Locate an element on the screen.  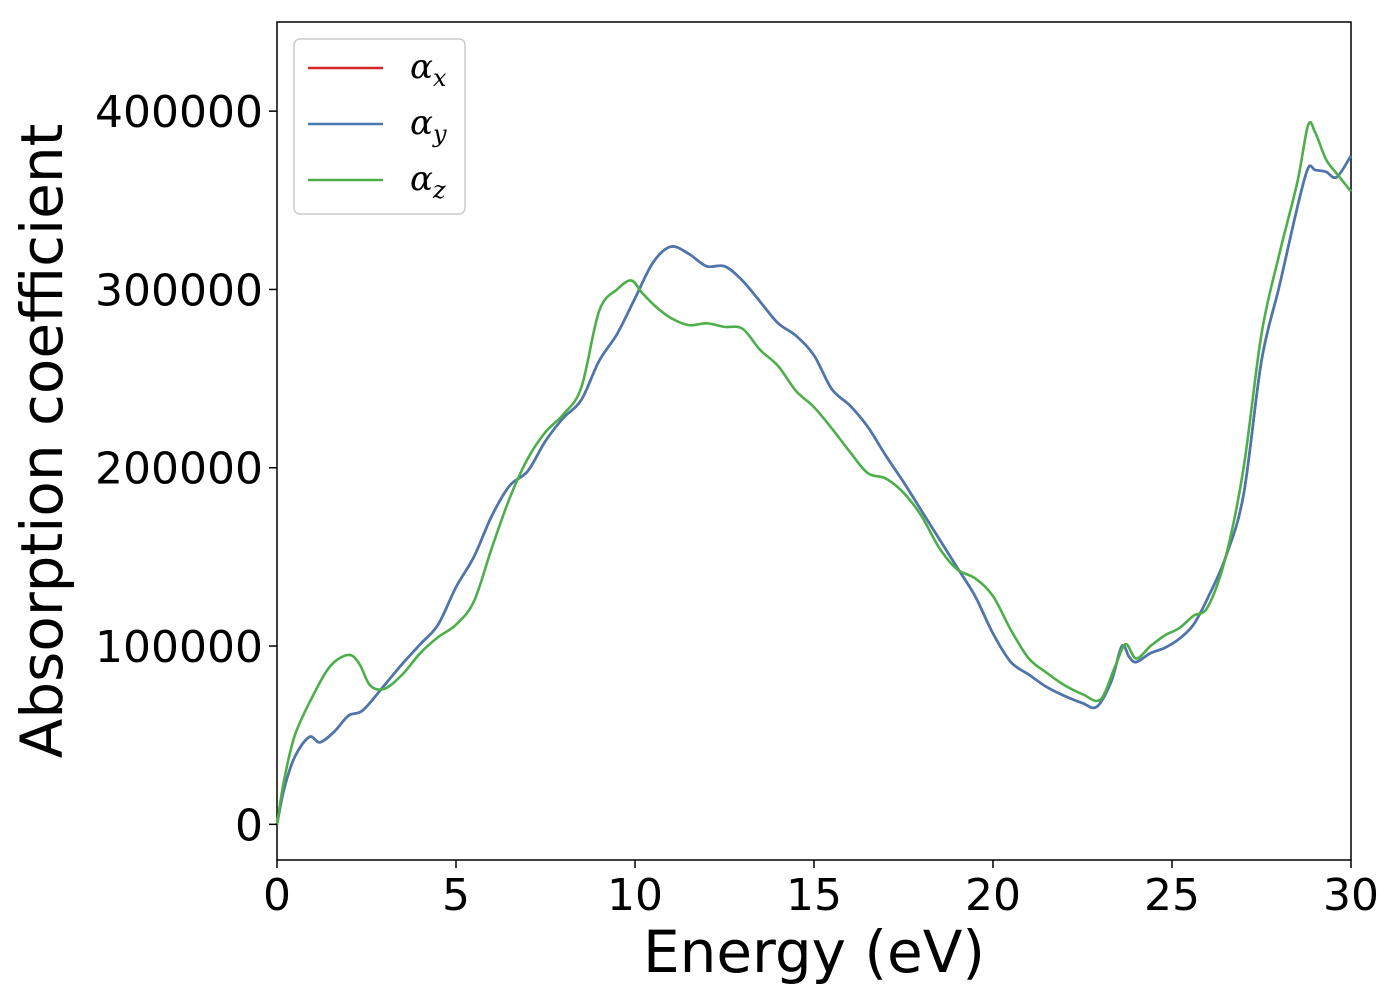
y-axis-label: Absorption coefficient is located at coordinates (42, 441).